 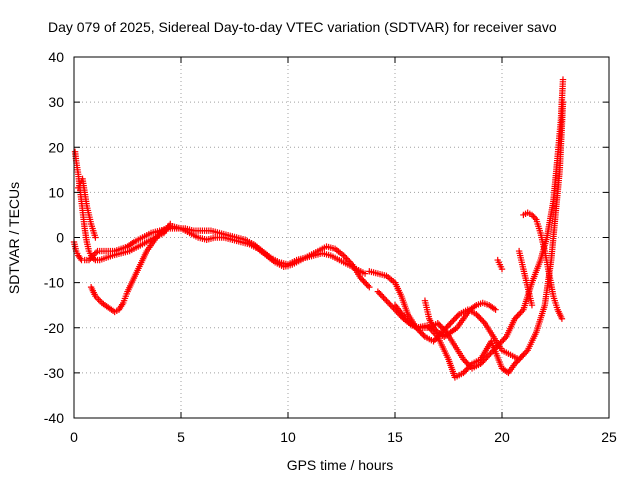 I want to click on series-track-g, so click(x=459, y=341).